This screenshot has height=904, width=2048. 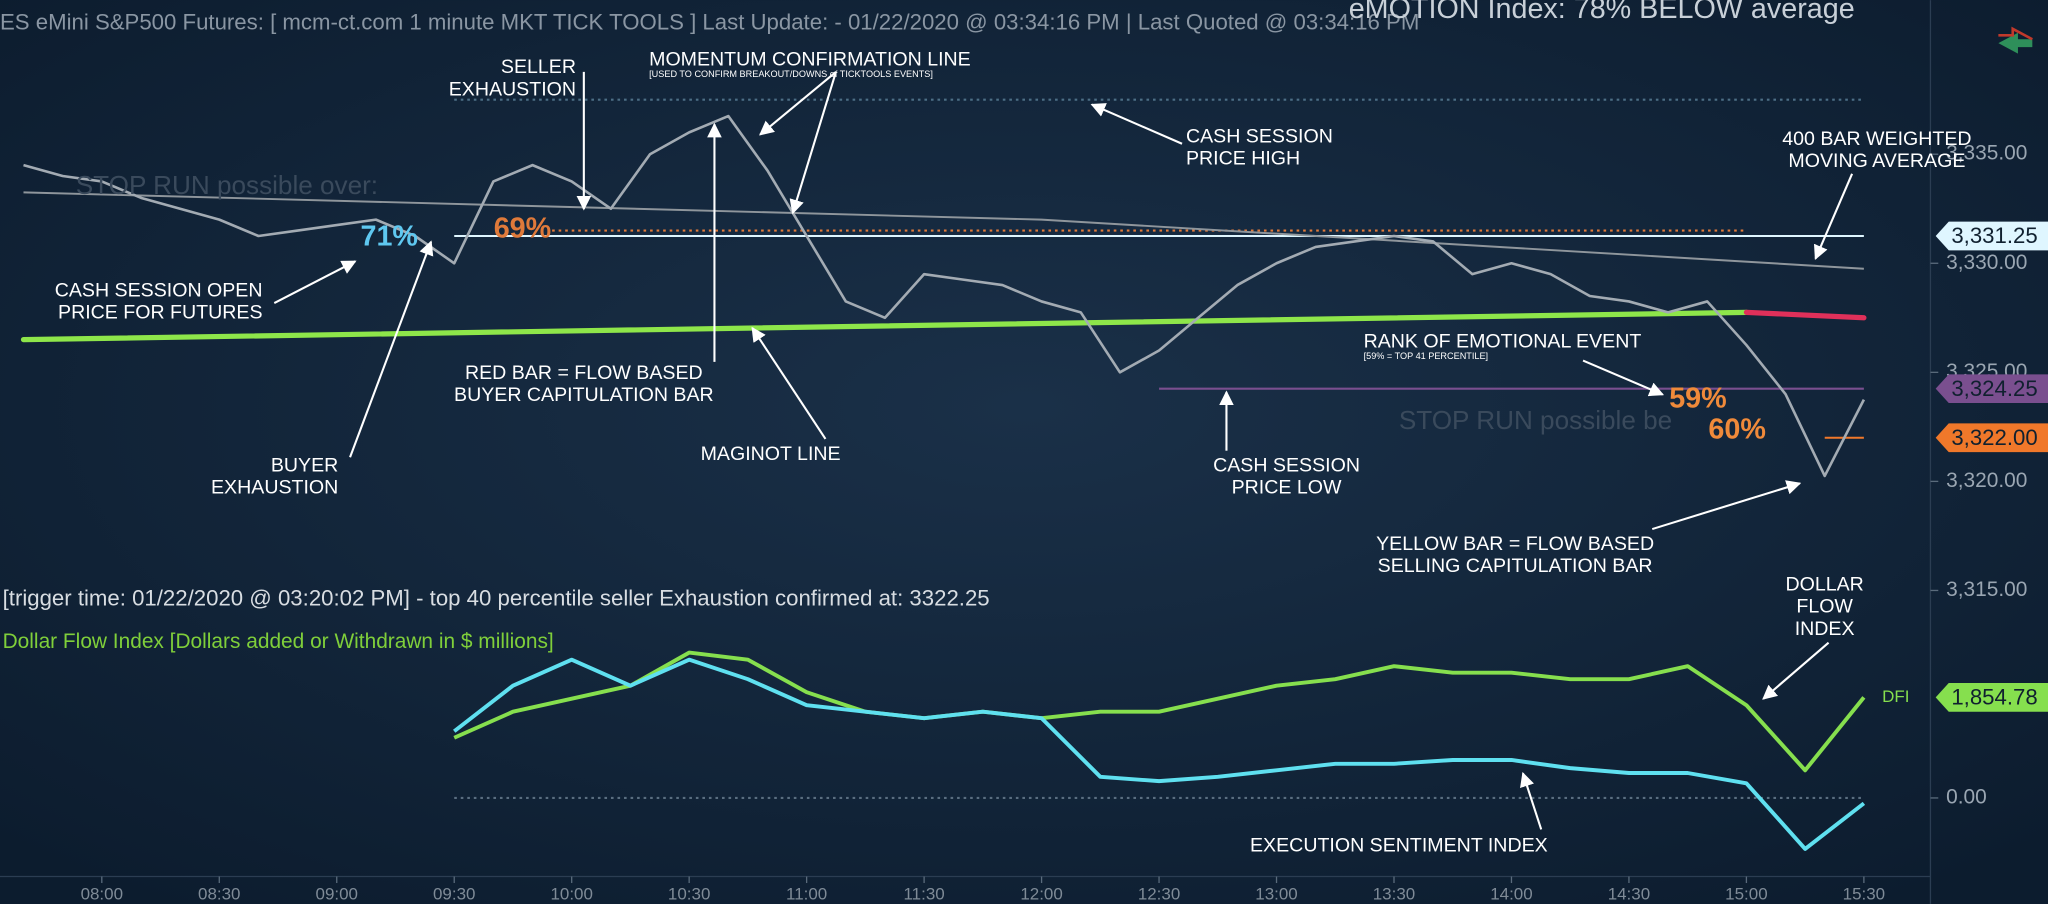 What do you see at coordinates (571, 893) in the screenshot?
I see `x-tick-label: 10:00` at bounding box center [571, 893].